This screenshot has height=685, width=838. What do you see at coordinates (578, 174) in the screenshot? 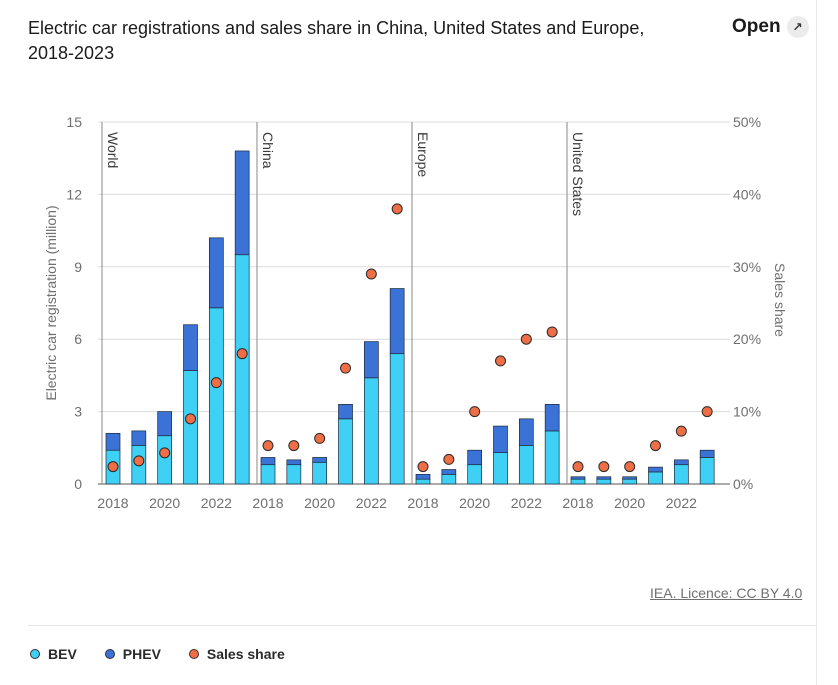
I see `panel-label: United States` at bounding box center [578, 174].